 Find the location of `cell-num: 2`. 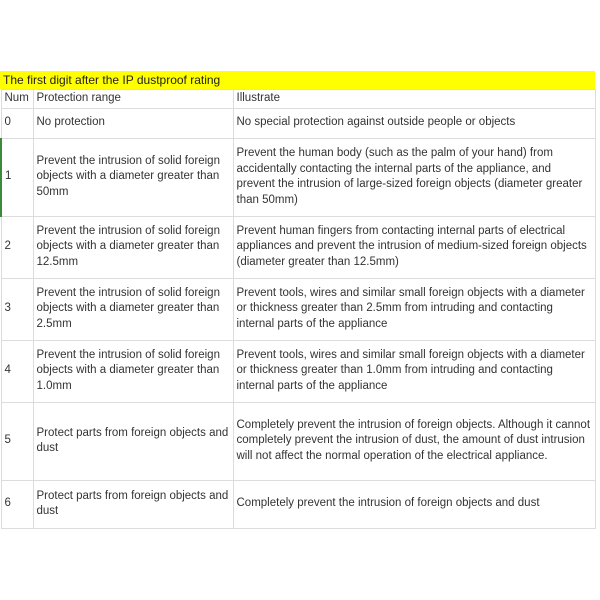

cell-num: 2 is located at coordinates (17, 247).